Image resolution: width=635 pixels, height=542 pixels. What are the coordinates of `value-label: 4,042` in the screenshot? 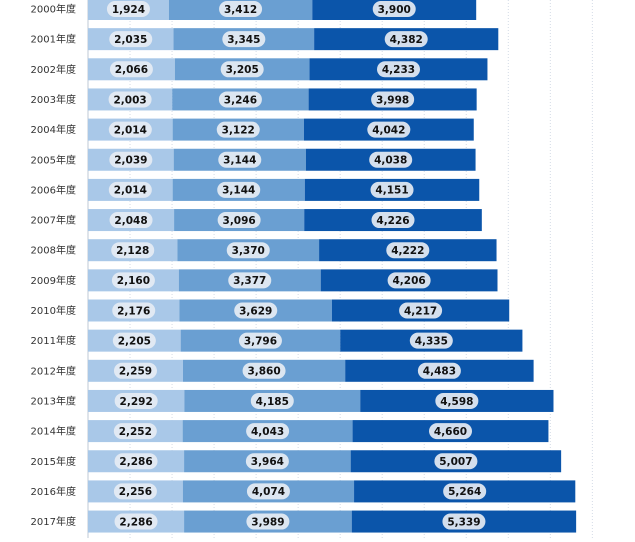 It's located at (388, 130).